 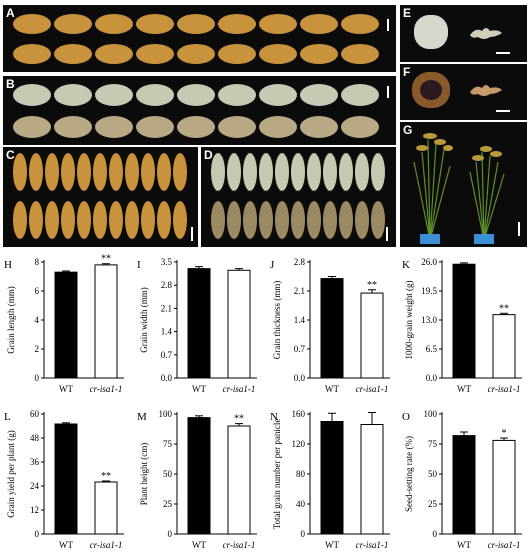 I want to click on y-tick-label: 4, so click(x=37, y=320).